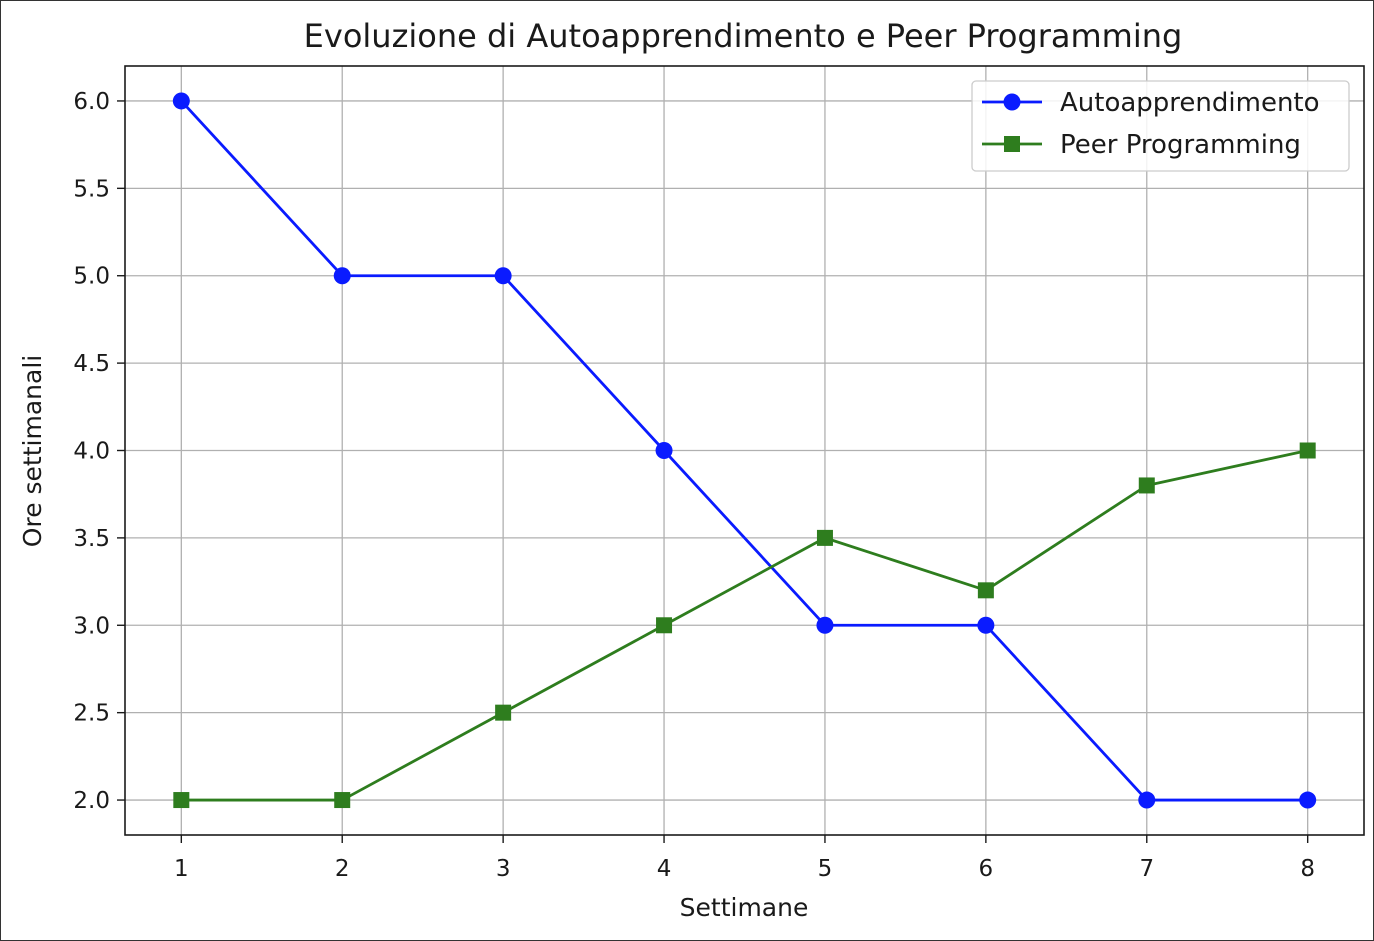  I want to click on legend-marker-peer-programming, so click(1012, 144).